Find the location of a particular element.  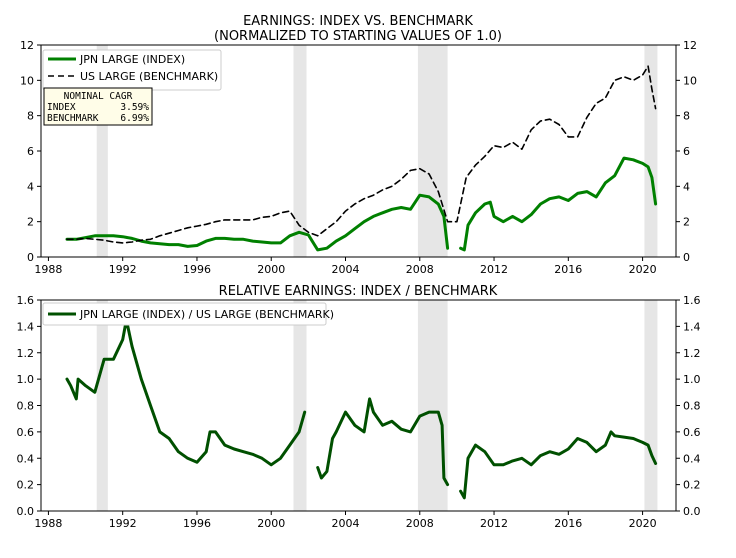

top-y-tick-label-right-8: 8 is located at coordinates (686, 116).